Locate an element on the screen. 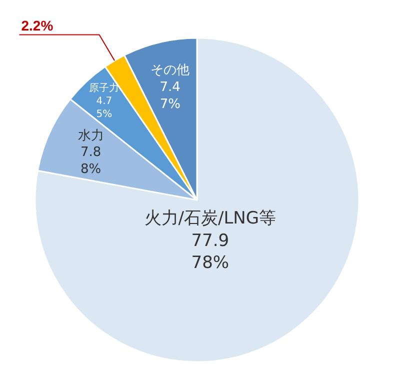 The width and height of the screenshot is (397, 368). data-label: 7.8 8% is located at coordinates (91, 161).